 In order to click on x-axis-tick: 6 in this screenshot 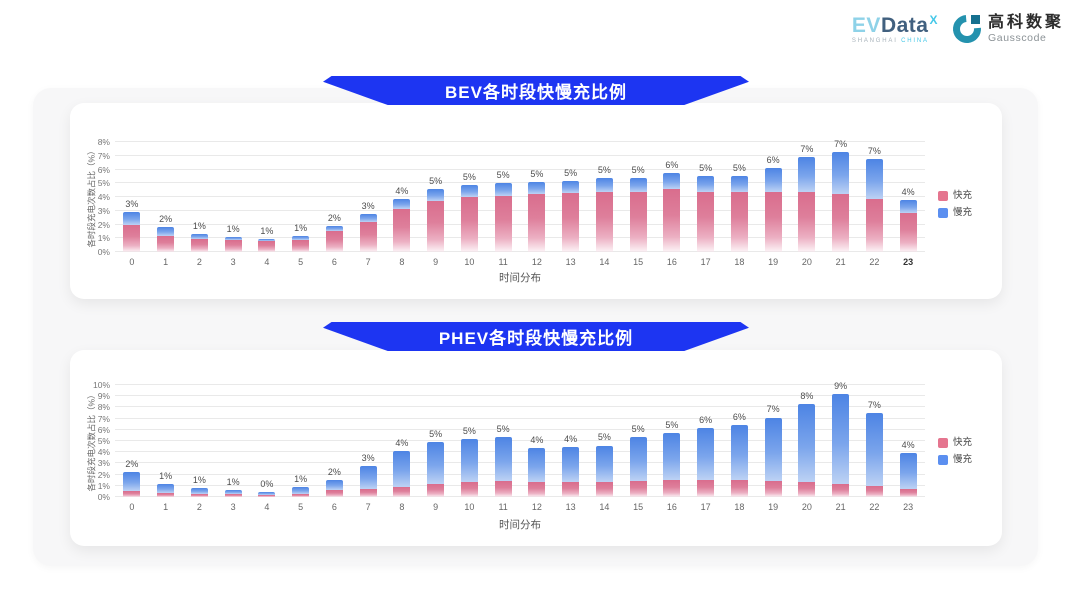, I will do `click(334, 507)`.